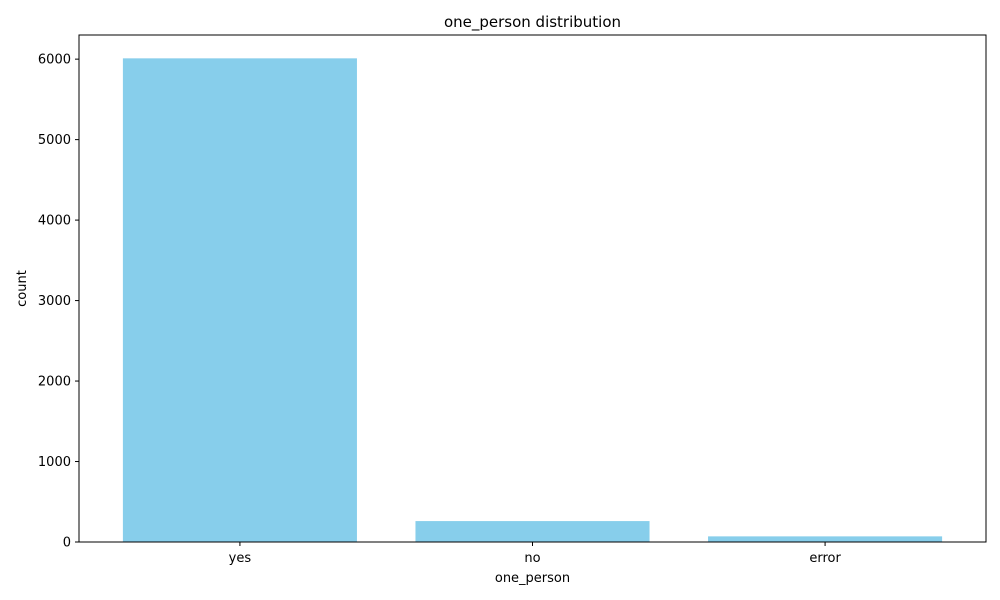 The width and height of the screenshot is (1000, 600). I want to click on x-axis-ticks: yes no error, so click(535, 554).